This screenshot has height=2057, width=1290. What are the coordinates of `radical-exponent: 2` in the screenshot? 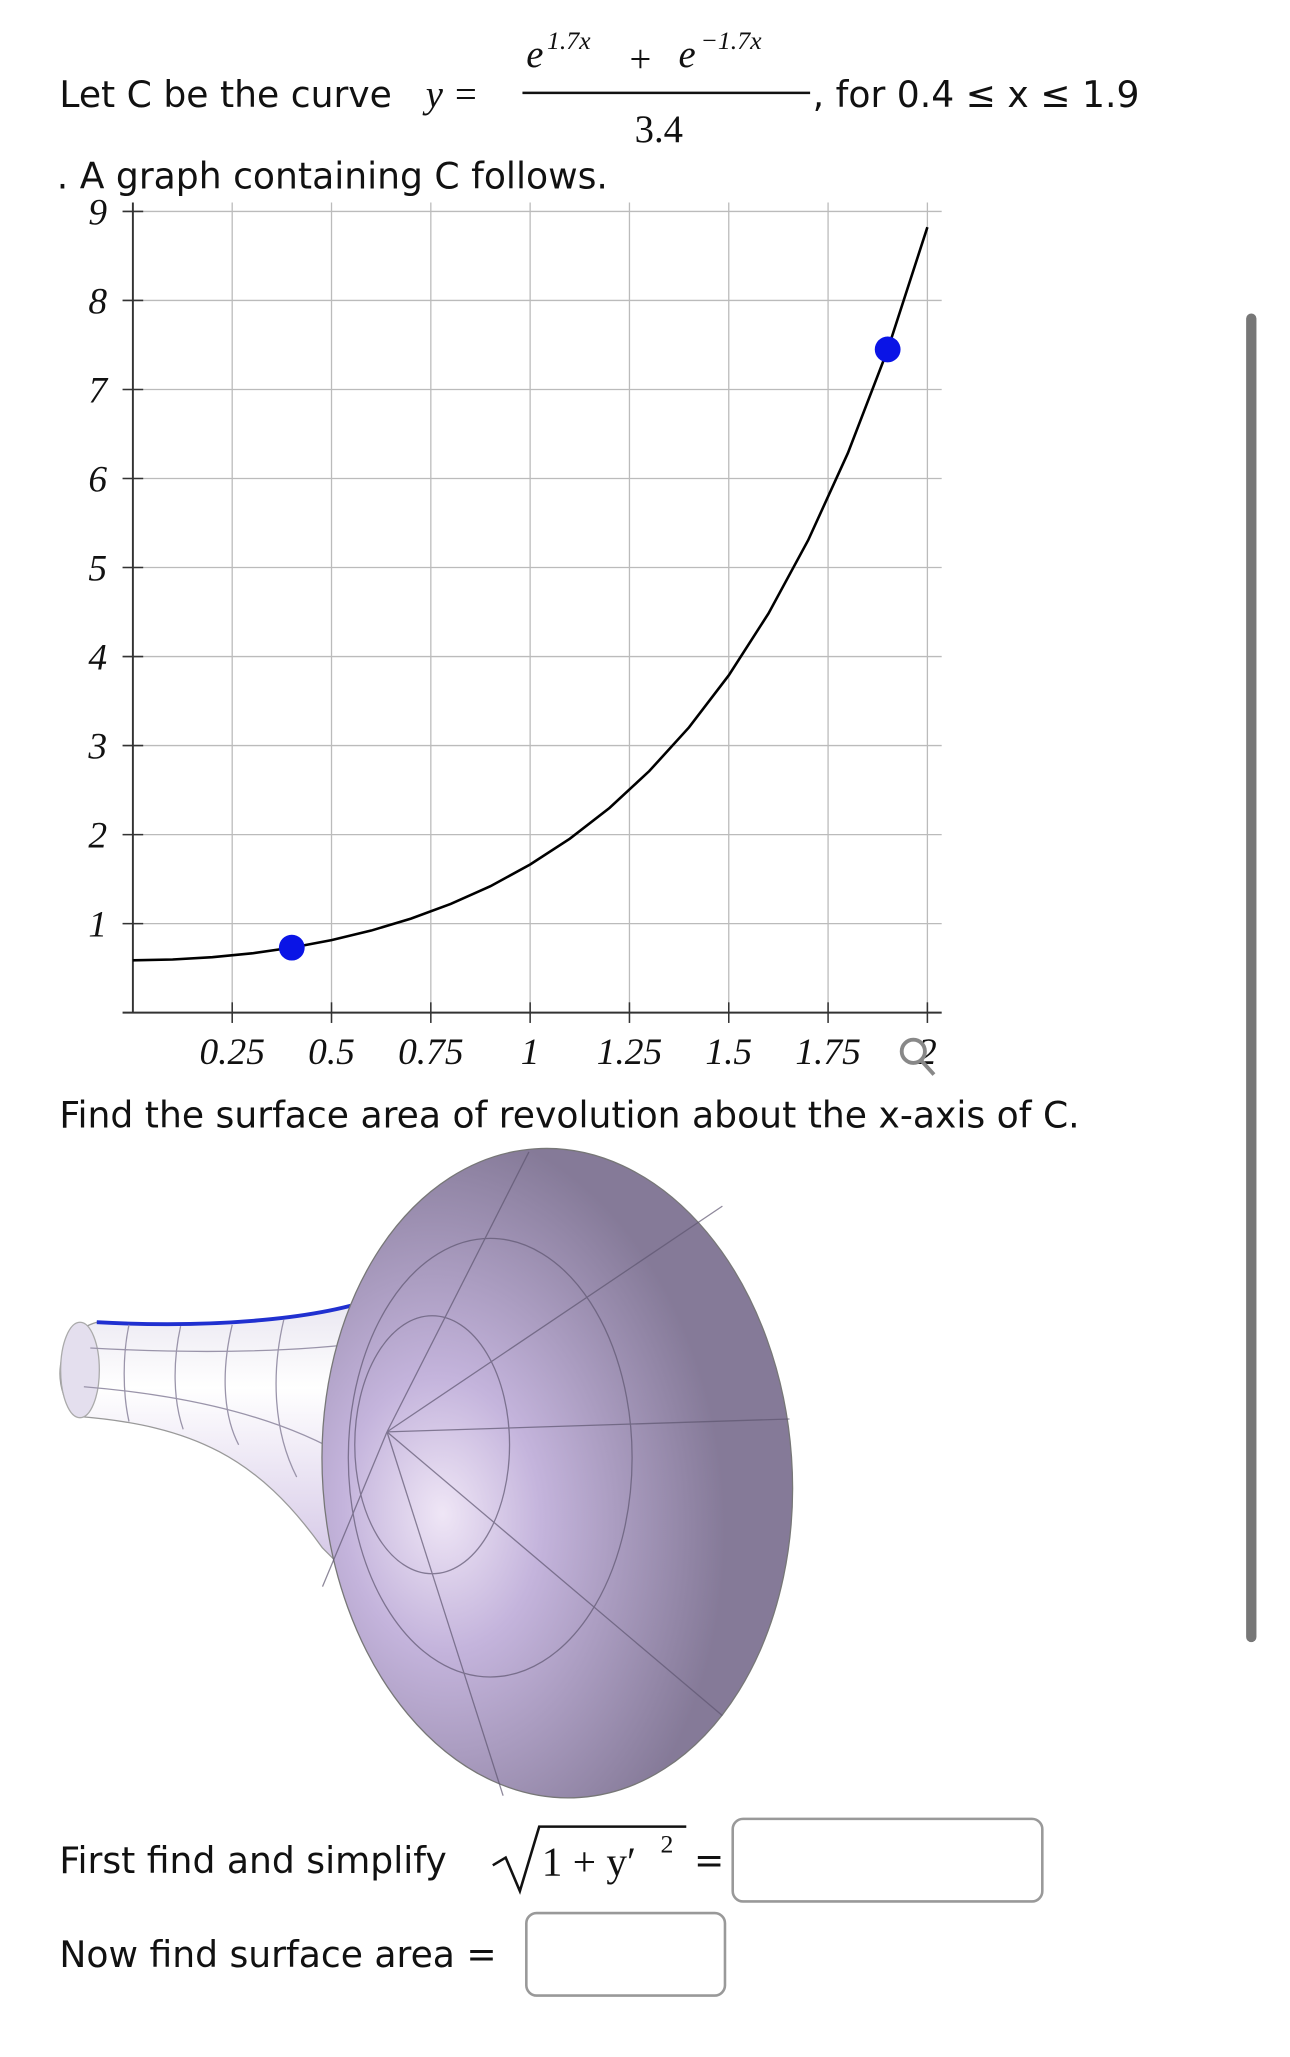 It's located at (666, 1843).